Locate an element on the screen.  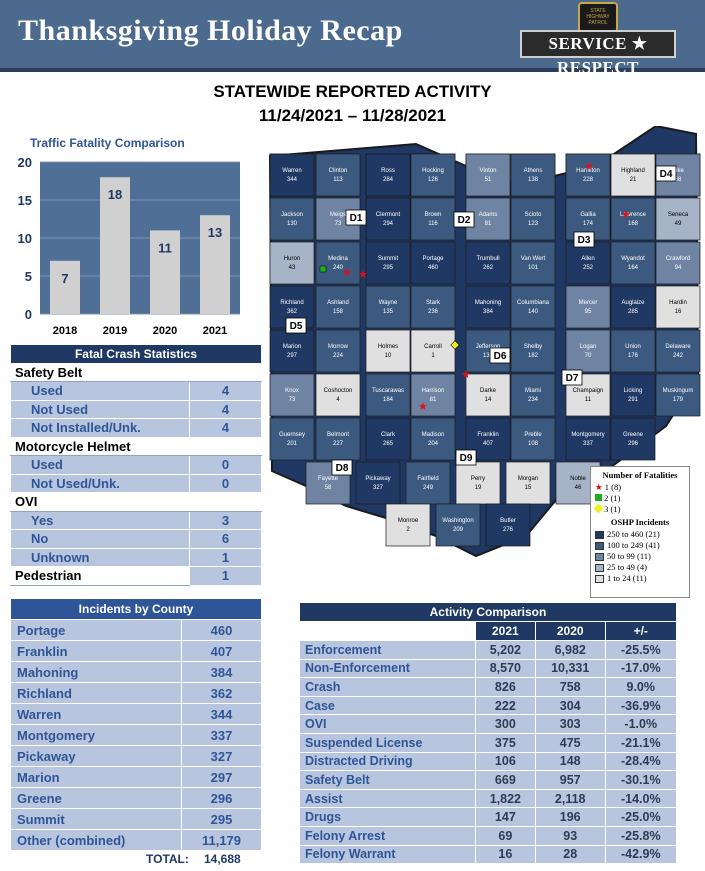
county-name: Pickaway is located at coordinates (96, 756).